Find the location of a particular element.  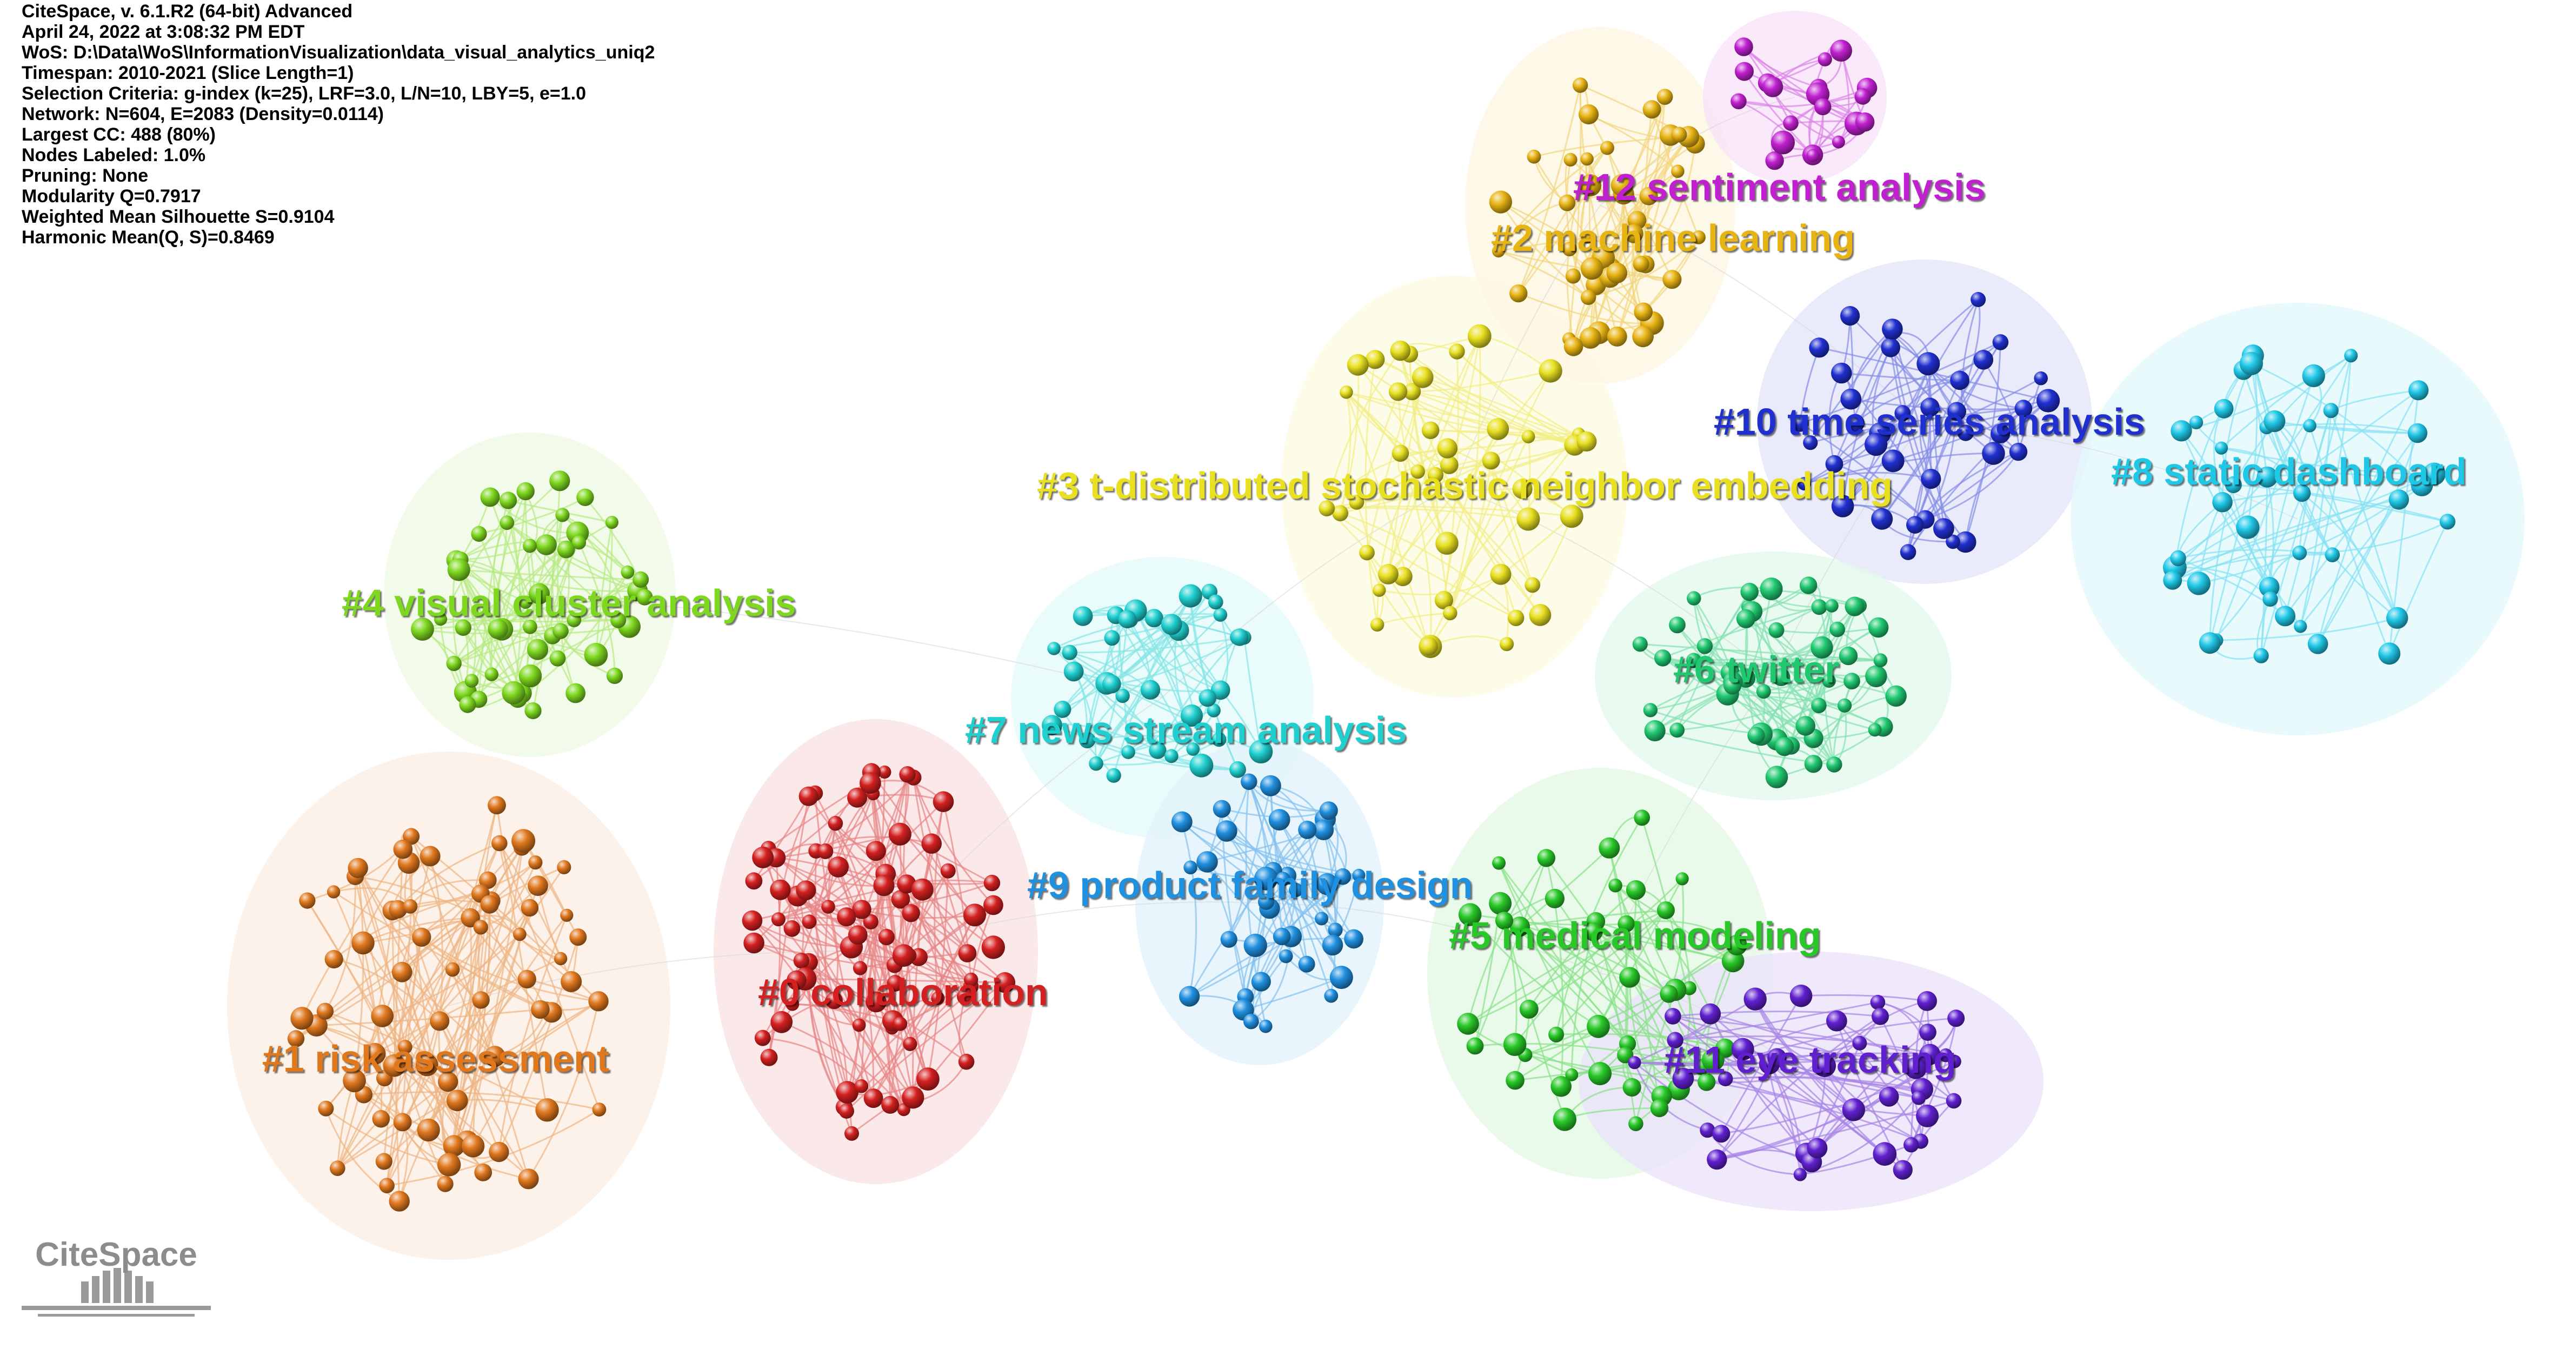

cluster-label-6: #6 twitter is located at coordinates (1756, 669).